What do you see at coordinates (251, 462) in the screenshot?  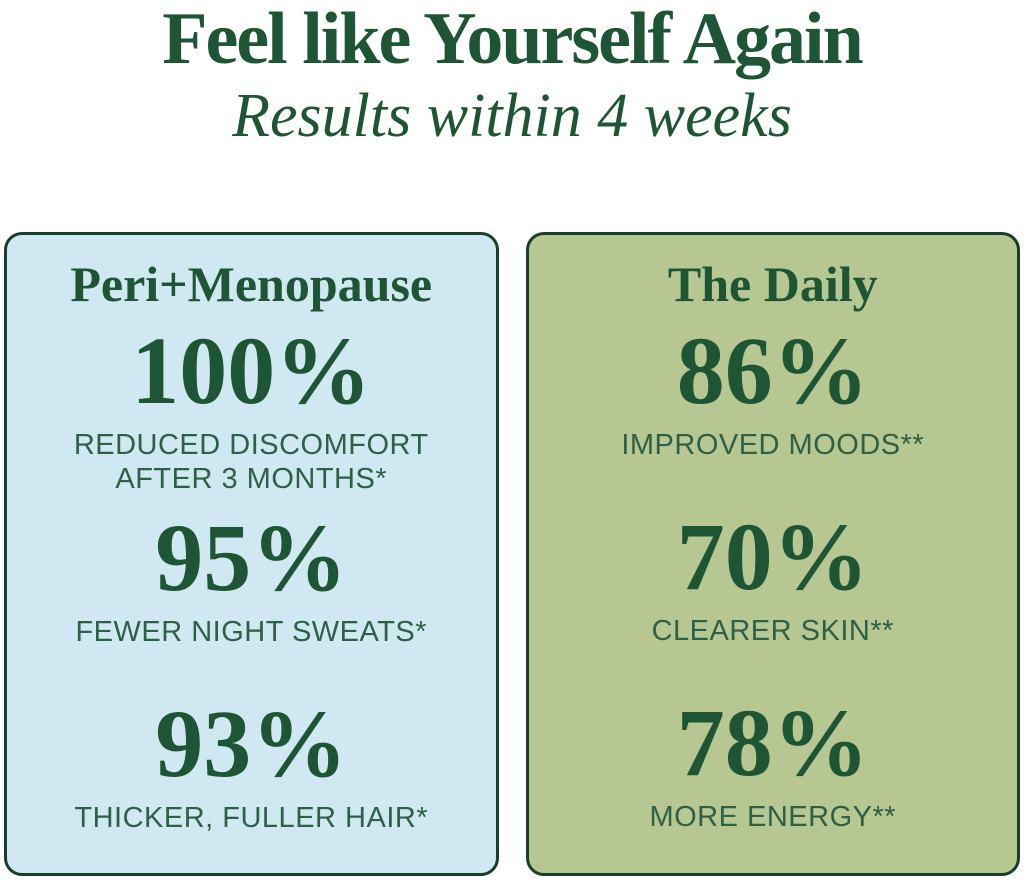 I see `stat-label: REDUCED DISCOMFORT AFTER 3 MONTHS*` at bounding box center [251, 462].